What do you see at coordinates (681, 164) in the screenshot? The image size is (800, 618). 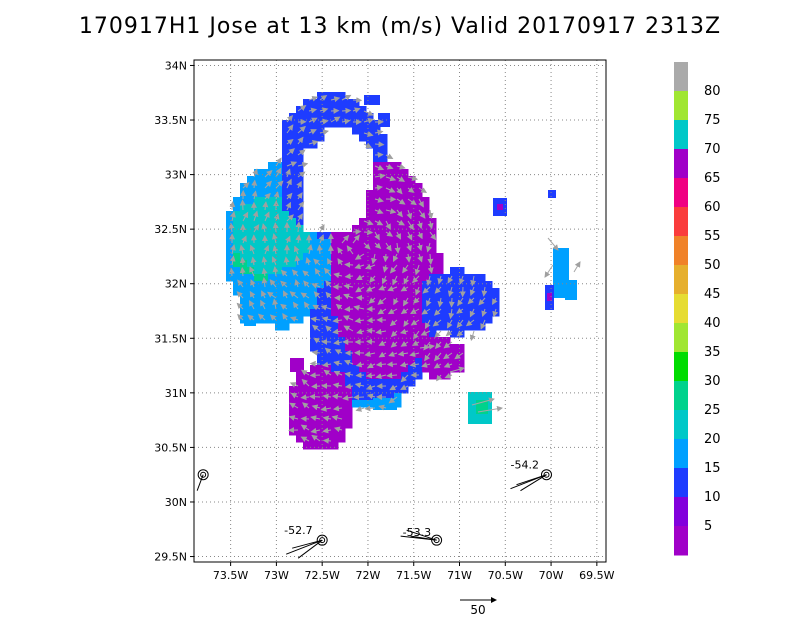 I see `colorbar-swatch` at bounding box center [681, 164].